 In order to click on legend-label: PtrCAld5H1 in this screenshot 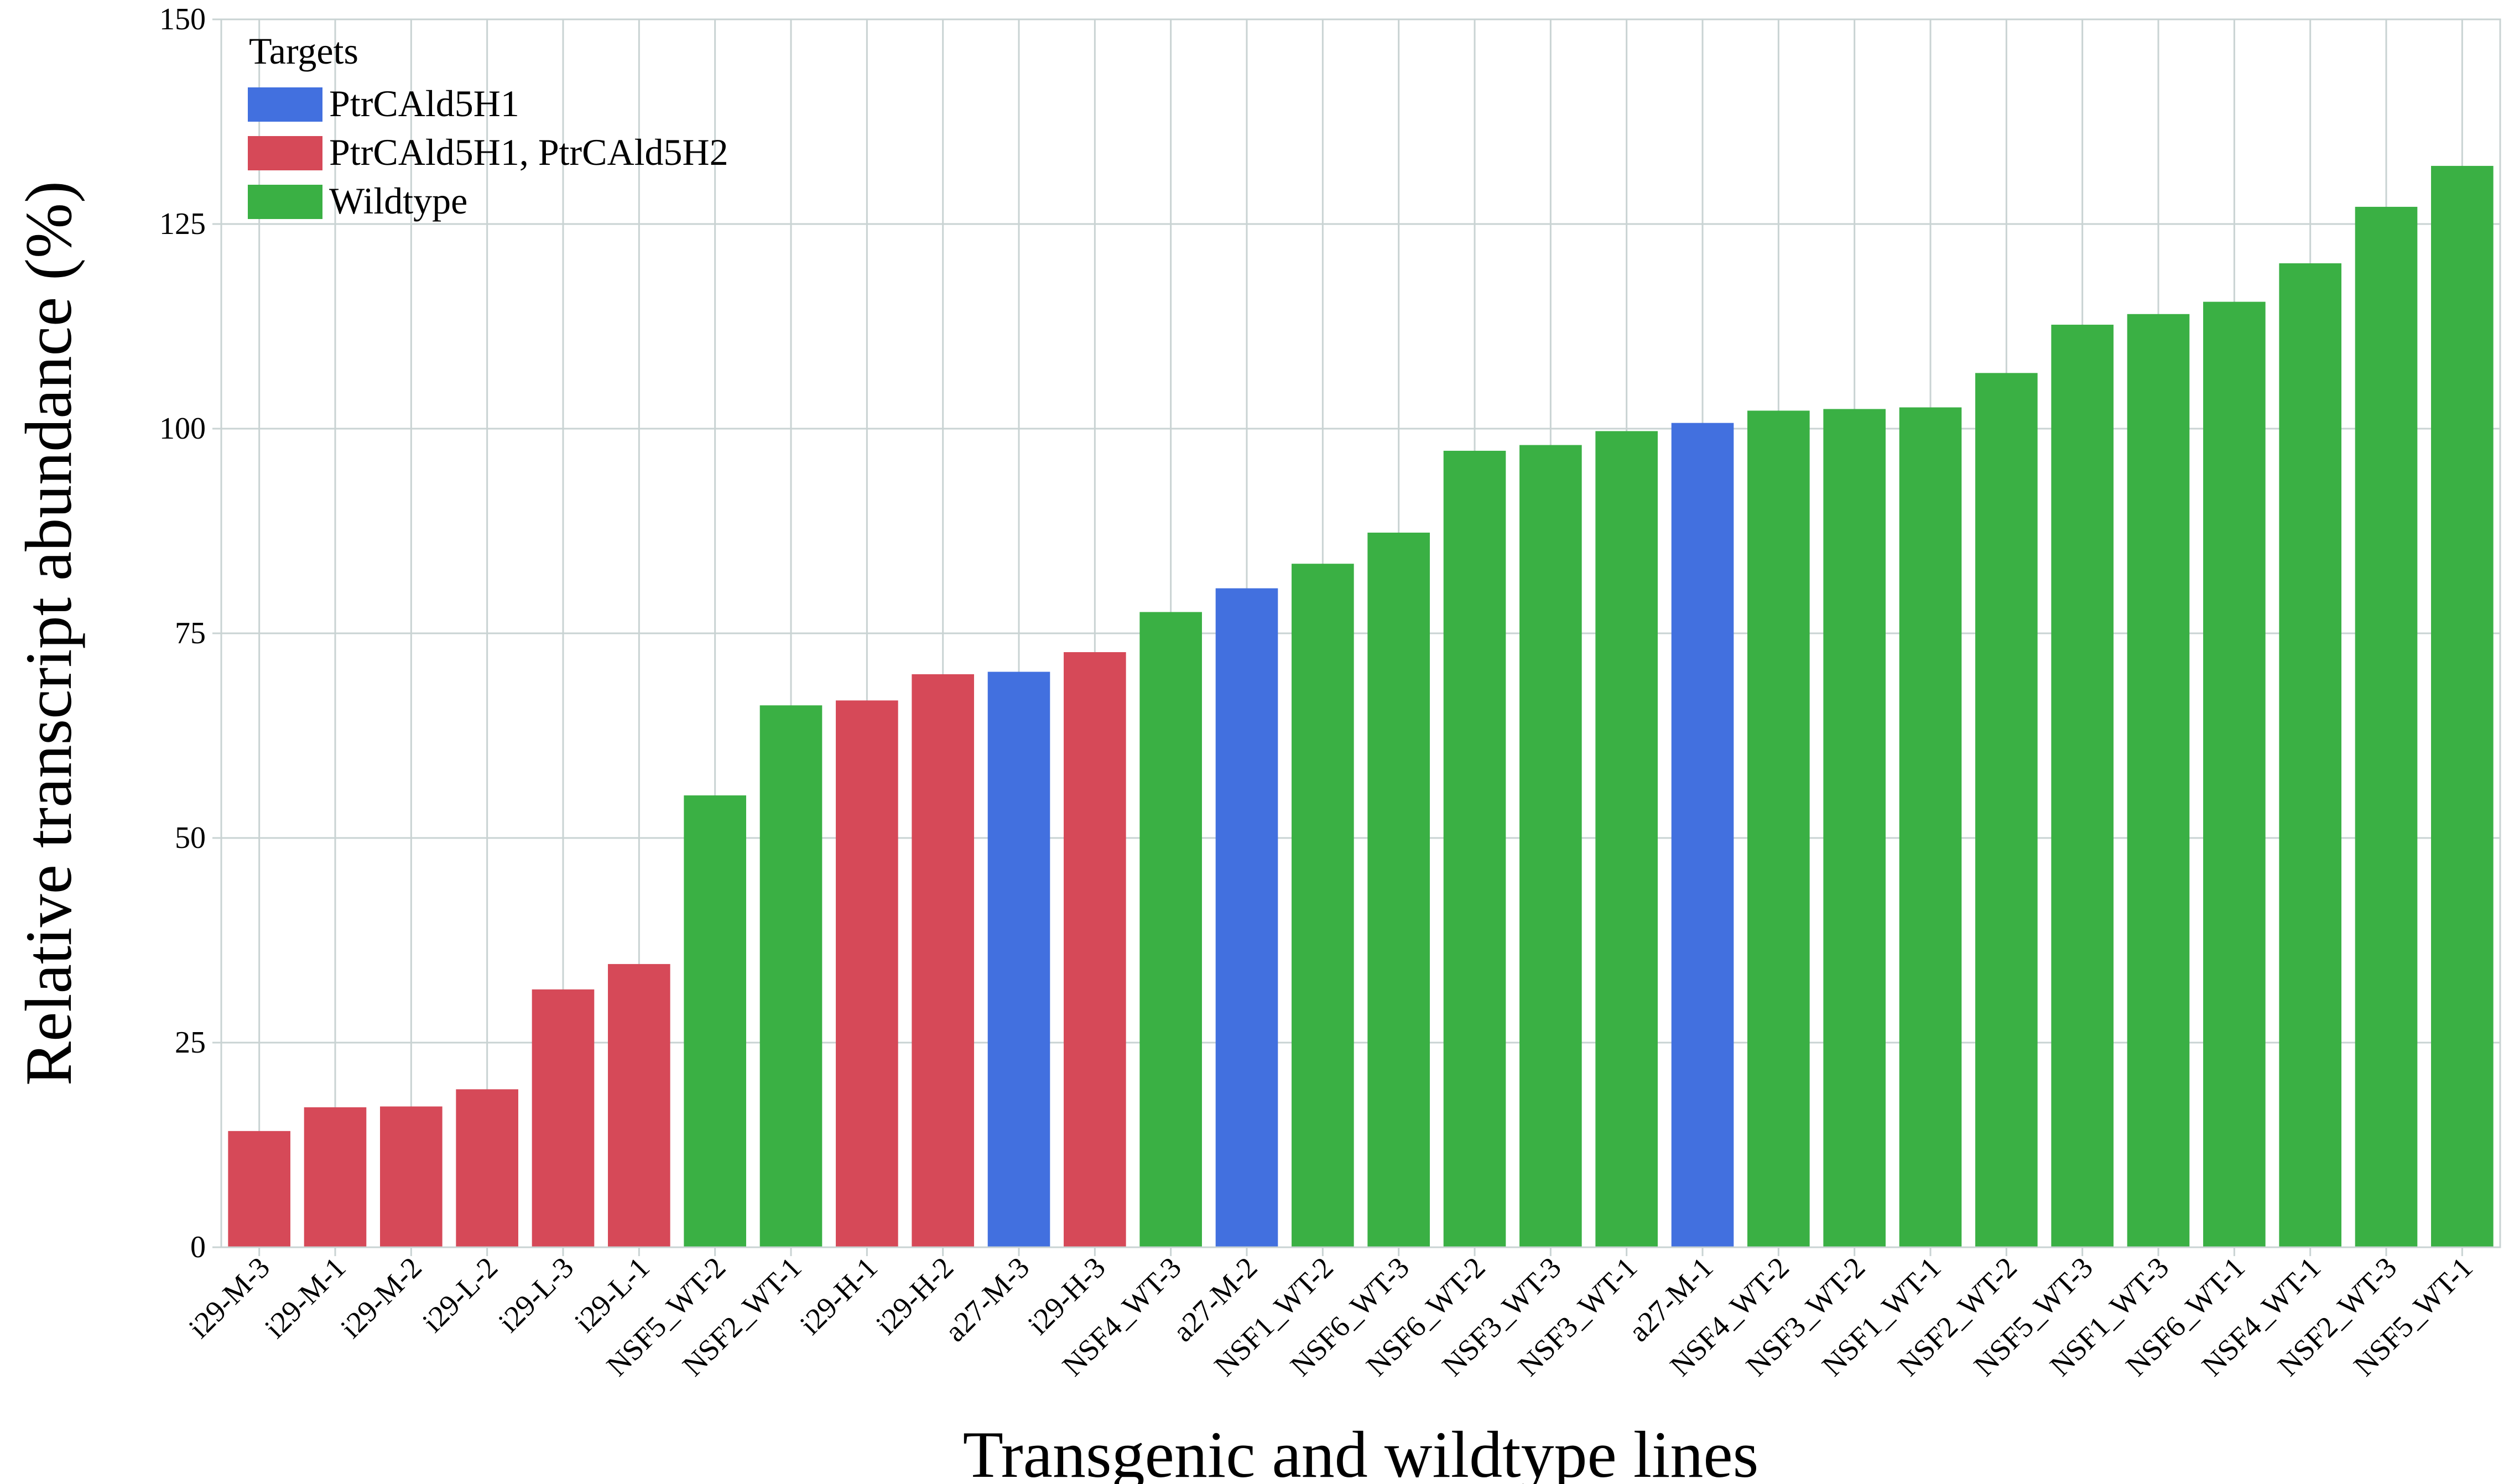, I will do `click(424, 103)`.